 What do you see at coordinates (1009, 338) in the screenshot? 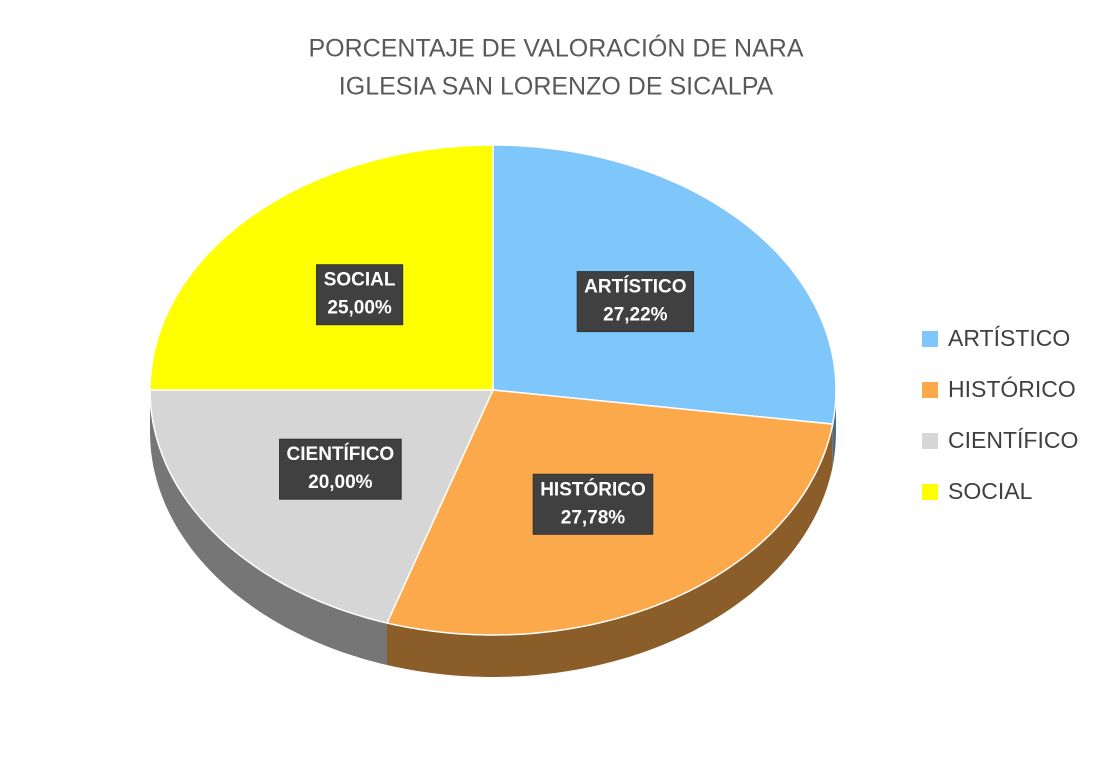
I see `legend-label: ARTÍSTICO` at bounding box center [1009, 338].